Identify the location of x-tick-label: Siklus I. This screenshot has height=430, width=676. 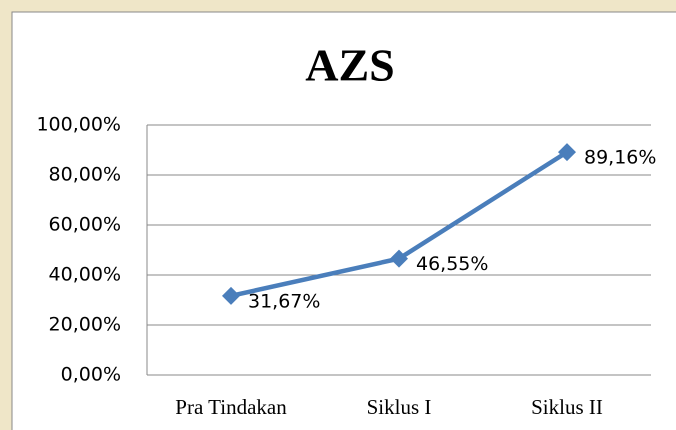
(399, 407).